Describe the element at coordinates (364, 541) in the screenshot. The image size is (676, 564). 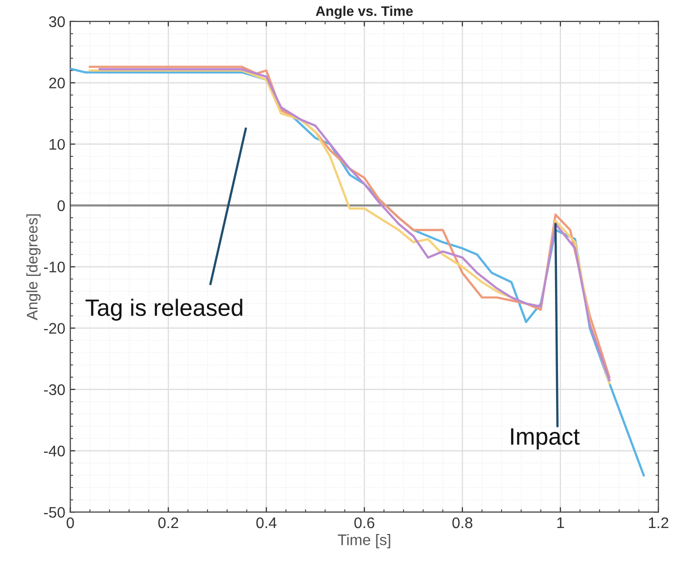
I see `x-axis-title: Time [s]` at that location.